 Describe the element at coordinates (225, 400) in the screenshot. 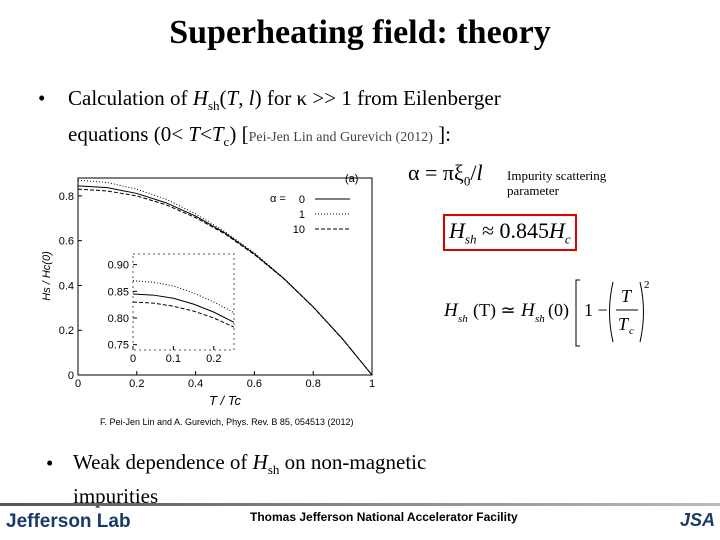

I see `x-axis-label: T / Tc` at that location.